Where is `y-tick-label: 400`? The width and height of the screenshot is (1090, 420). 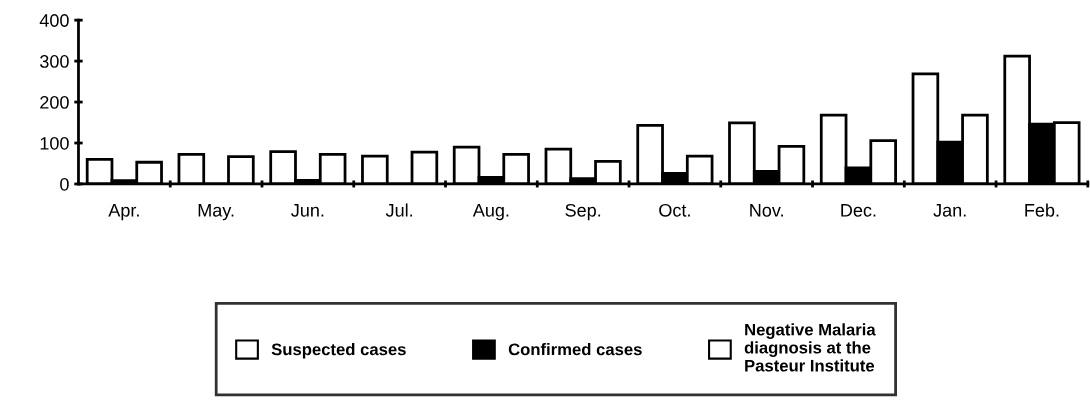
y-tick-label: 400 is located at coordinates (54, 20).